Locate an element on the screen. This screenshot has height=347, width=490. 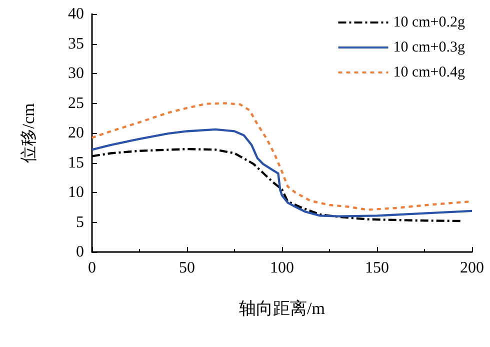
x-tick-label: 100 is located at coordinates (282, 268).